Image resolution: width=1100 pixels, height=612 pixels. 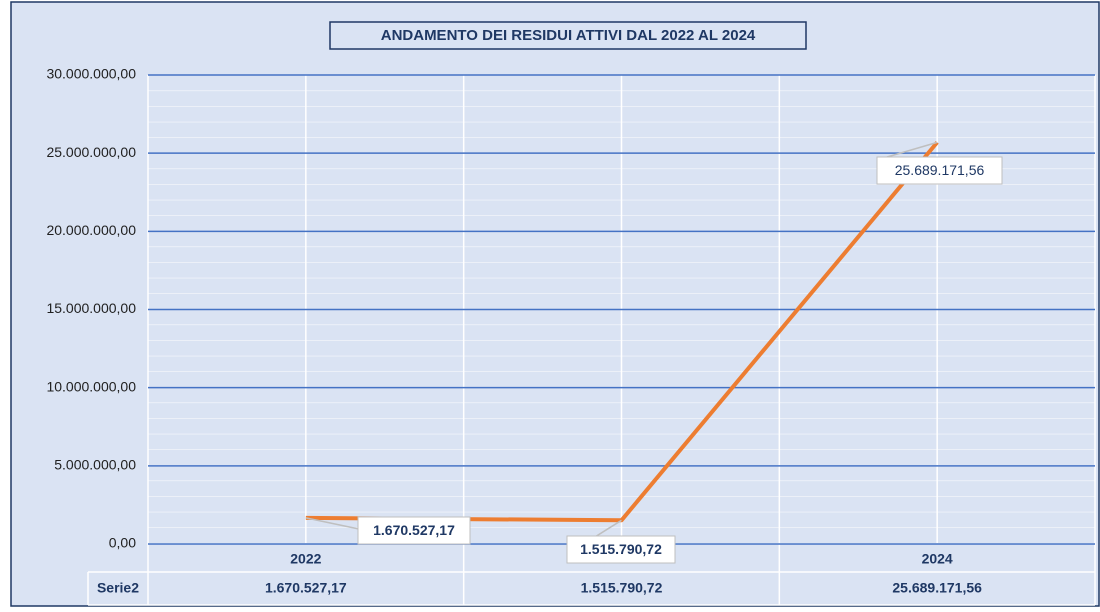 What do you see at coordinates (306, 588) in the screenshot?
I see `table-value: 1.670.527,17` at bounding box center [306, 588].